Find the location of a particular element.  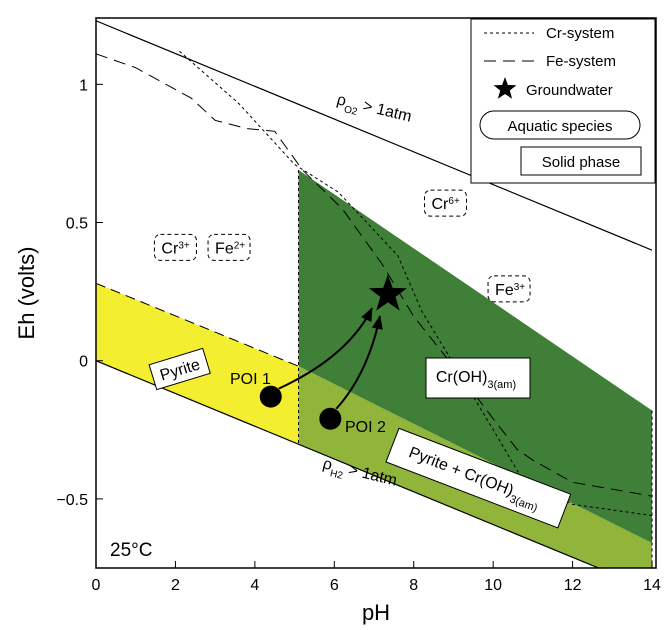

species-text: Fe2+ is located at coordinates (230, 248).